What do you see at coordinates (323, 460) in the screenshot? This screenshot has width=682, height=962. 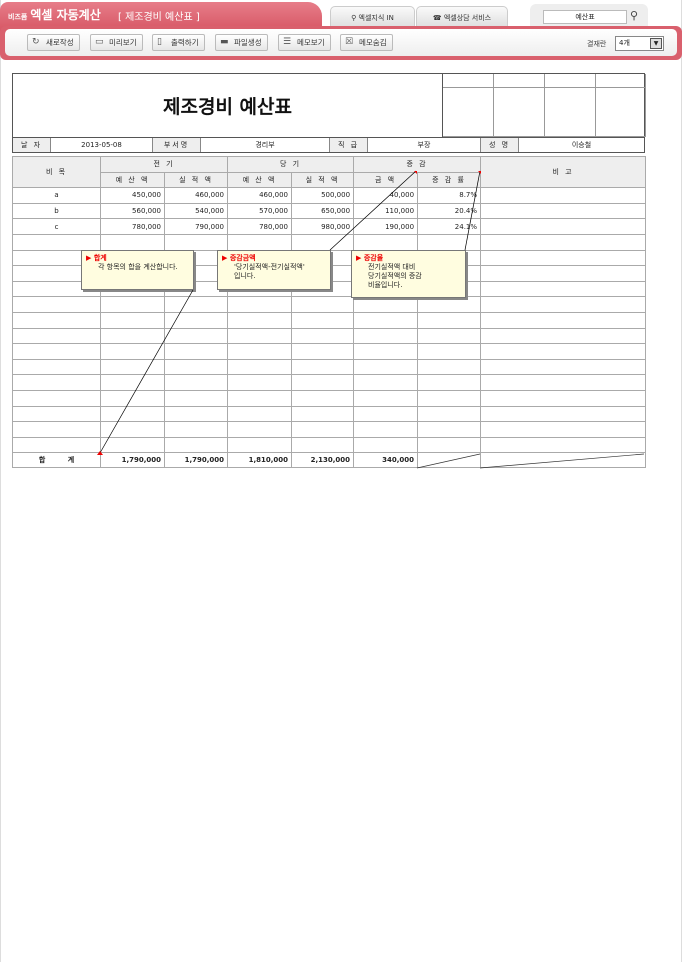 I see `total-curr-actual: 2,130,000` at bounding box center [323, 460].